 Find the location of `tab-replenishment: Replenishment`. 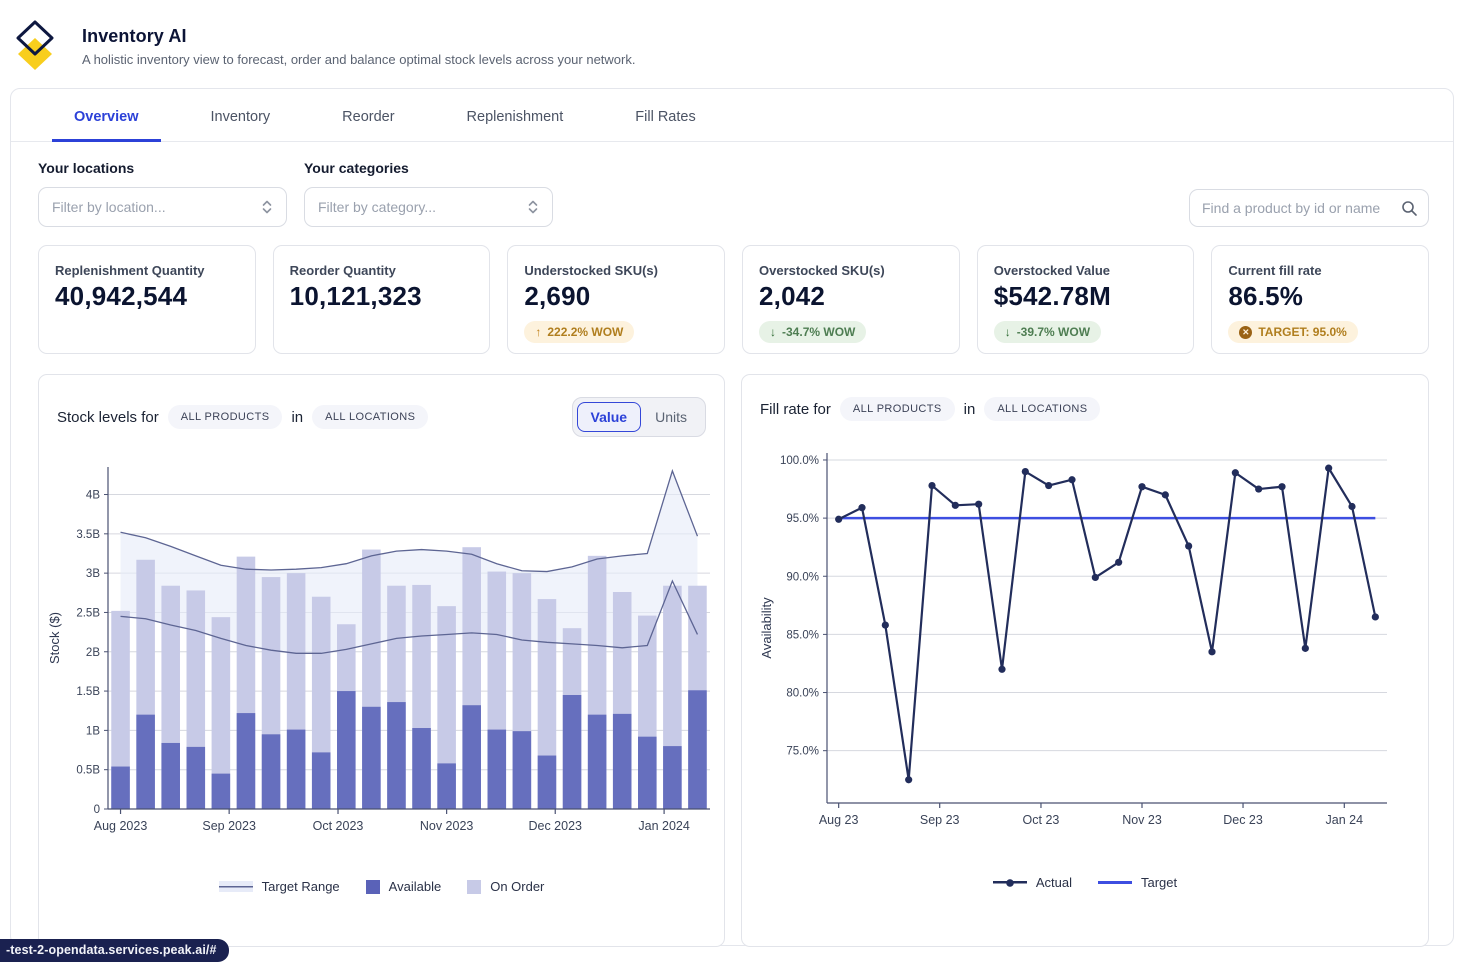

tab-replenishment: Replenishment is located at coordinates (515, 117).